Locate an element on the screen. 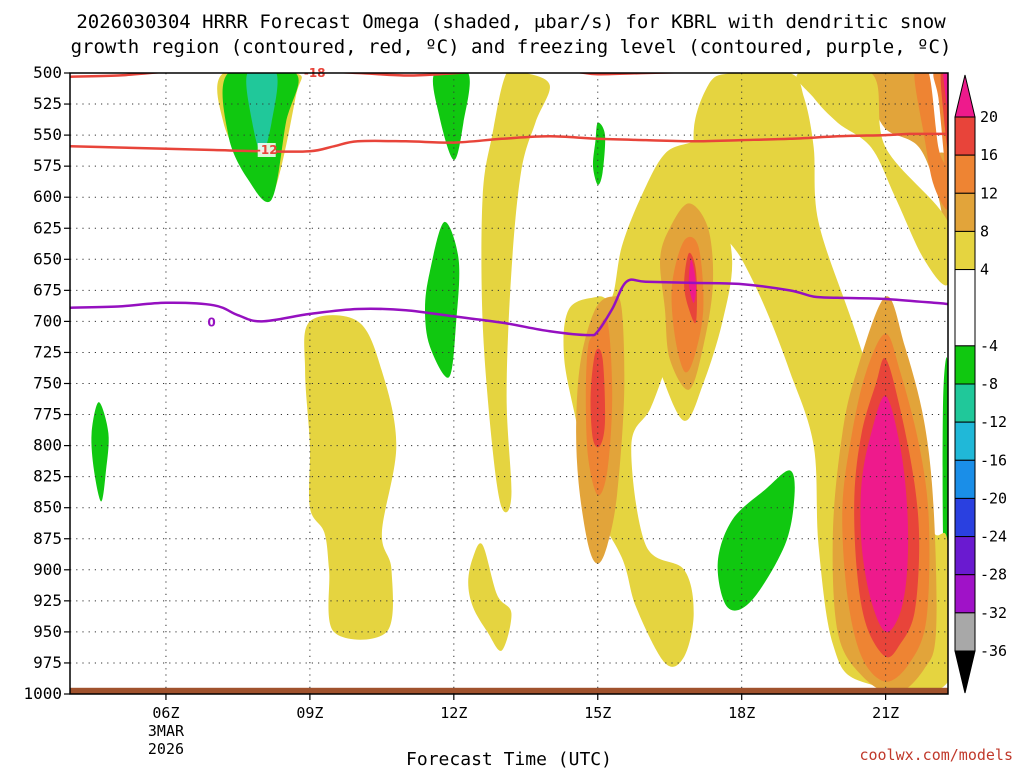 This screenshot has width=1024, height=768. colorbar-label-2: 12 is located at coordinates (989, 193).